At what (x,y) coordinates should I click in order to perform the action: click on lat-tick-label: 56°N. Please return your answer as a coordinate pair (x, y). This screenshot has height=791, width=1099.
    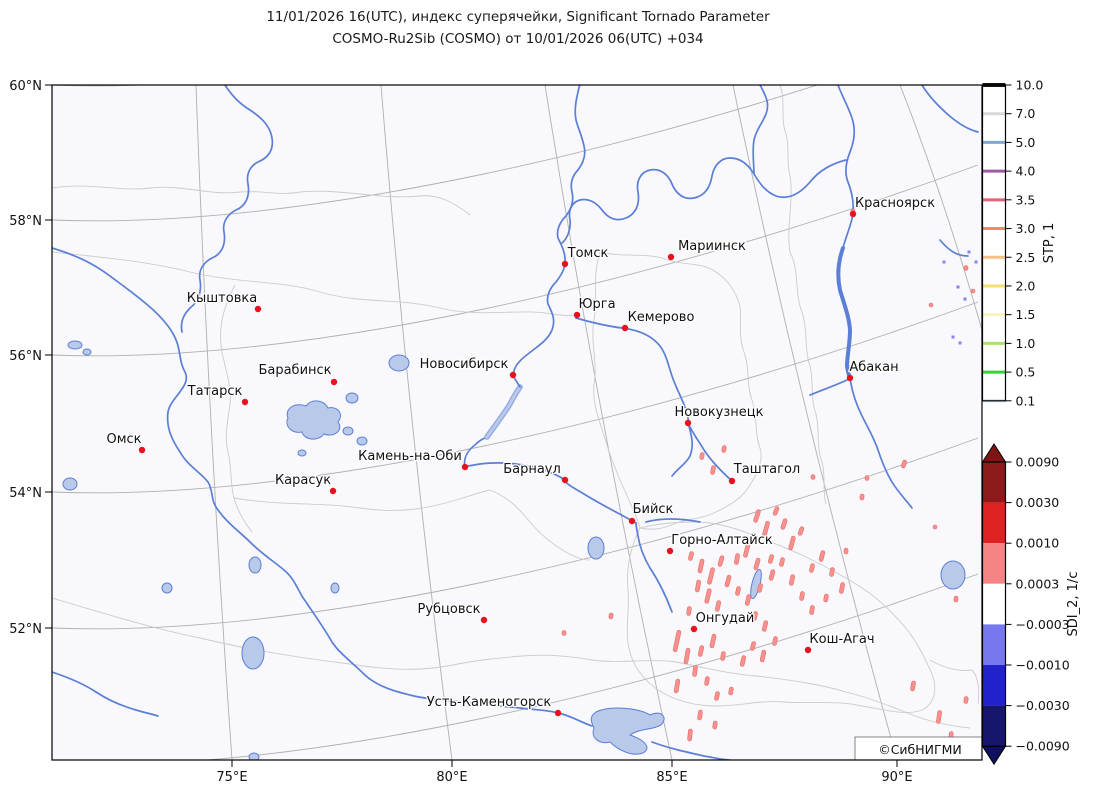
    Looking at the image, I should click on (25, 356).